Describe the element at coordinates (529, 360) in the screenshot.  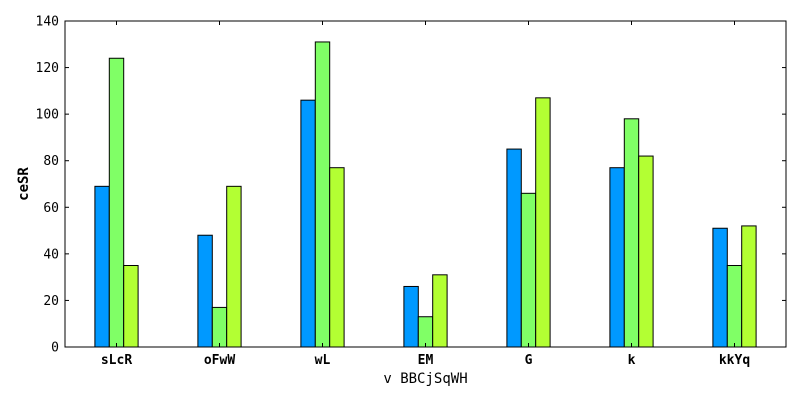
I see `x-tick-label: G` at that location.